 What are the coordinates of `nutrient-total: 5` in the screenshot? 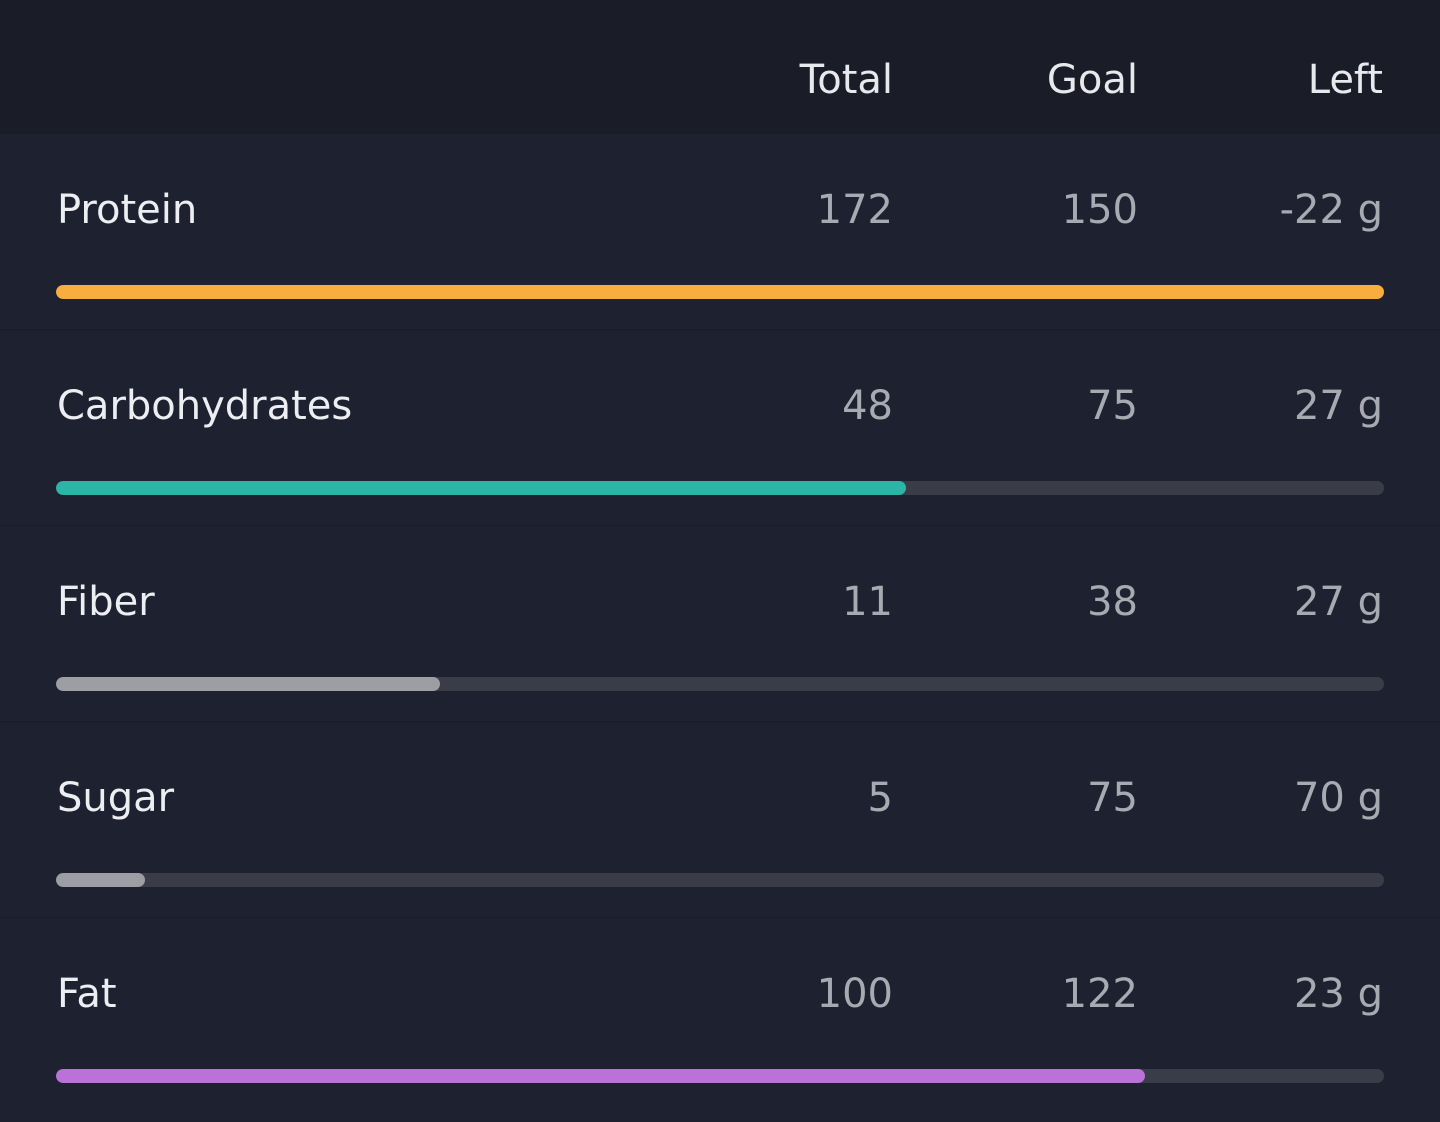 It's located at (880, 798).